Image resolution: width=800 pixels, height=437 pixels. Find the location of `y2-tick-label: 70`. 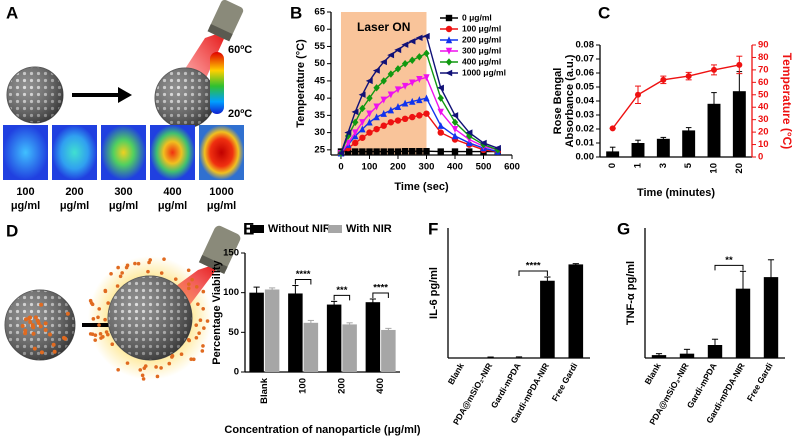

y2-tick-label: 70 is located at coordinates (763, 69).